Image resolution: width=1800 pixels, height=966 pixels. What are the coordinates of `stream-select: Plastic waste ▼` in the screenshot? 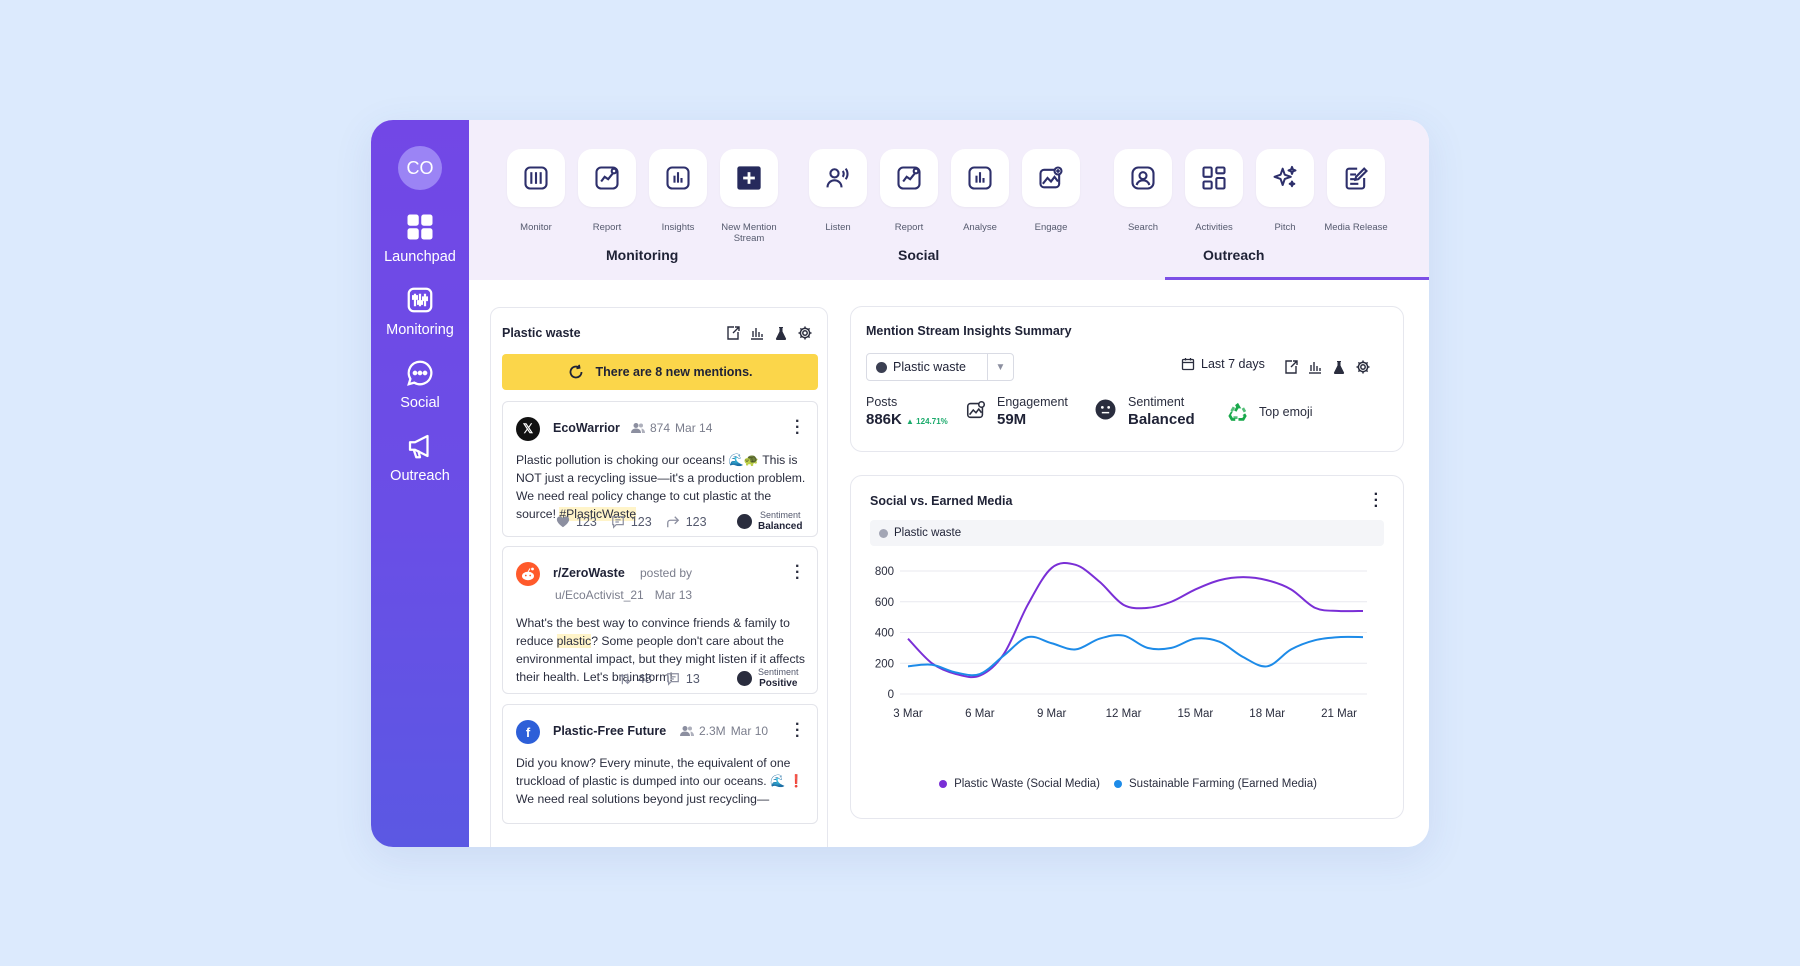 It's located at (940, 367).